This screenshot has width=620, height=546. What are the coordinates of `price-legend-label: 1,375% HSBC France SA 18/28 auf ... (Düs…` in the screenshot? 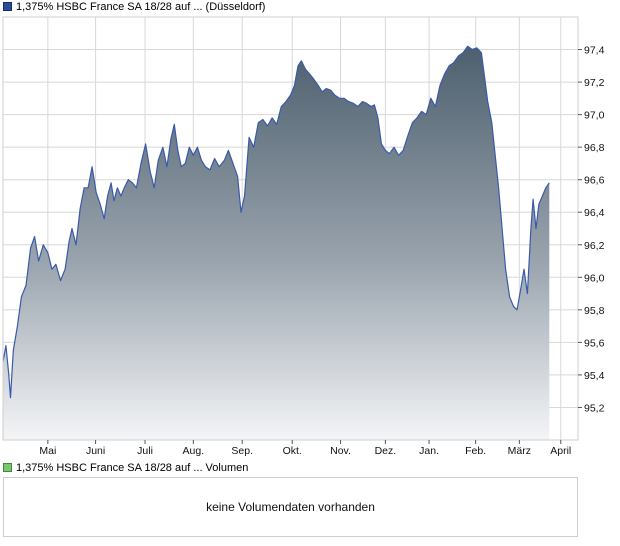 It's located at (141, 7).